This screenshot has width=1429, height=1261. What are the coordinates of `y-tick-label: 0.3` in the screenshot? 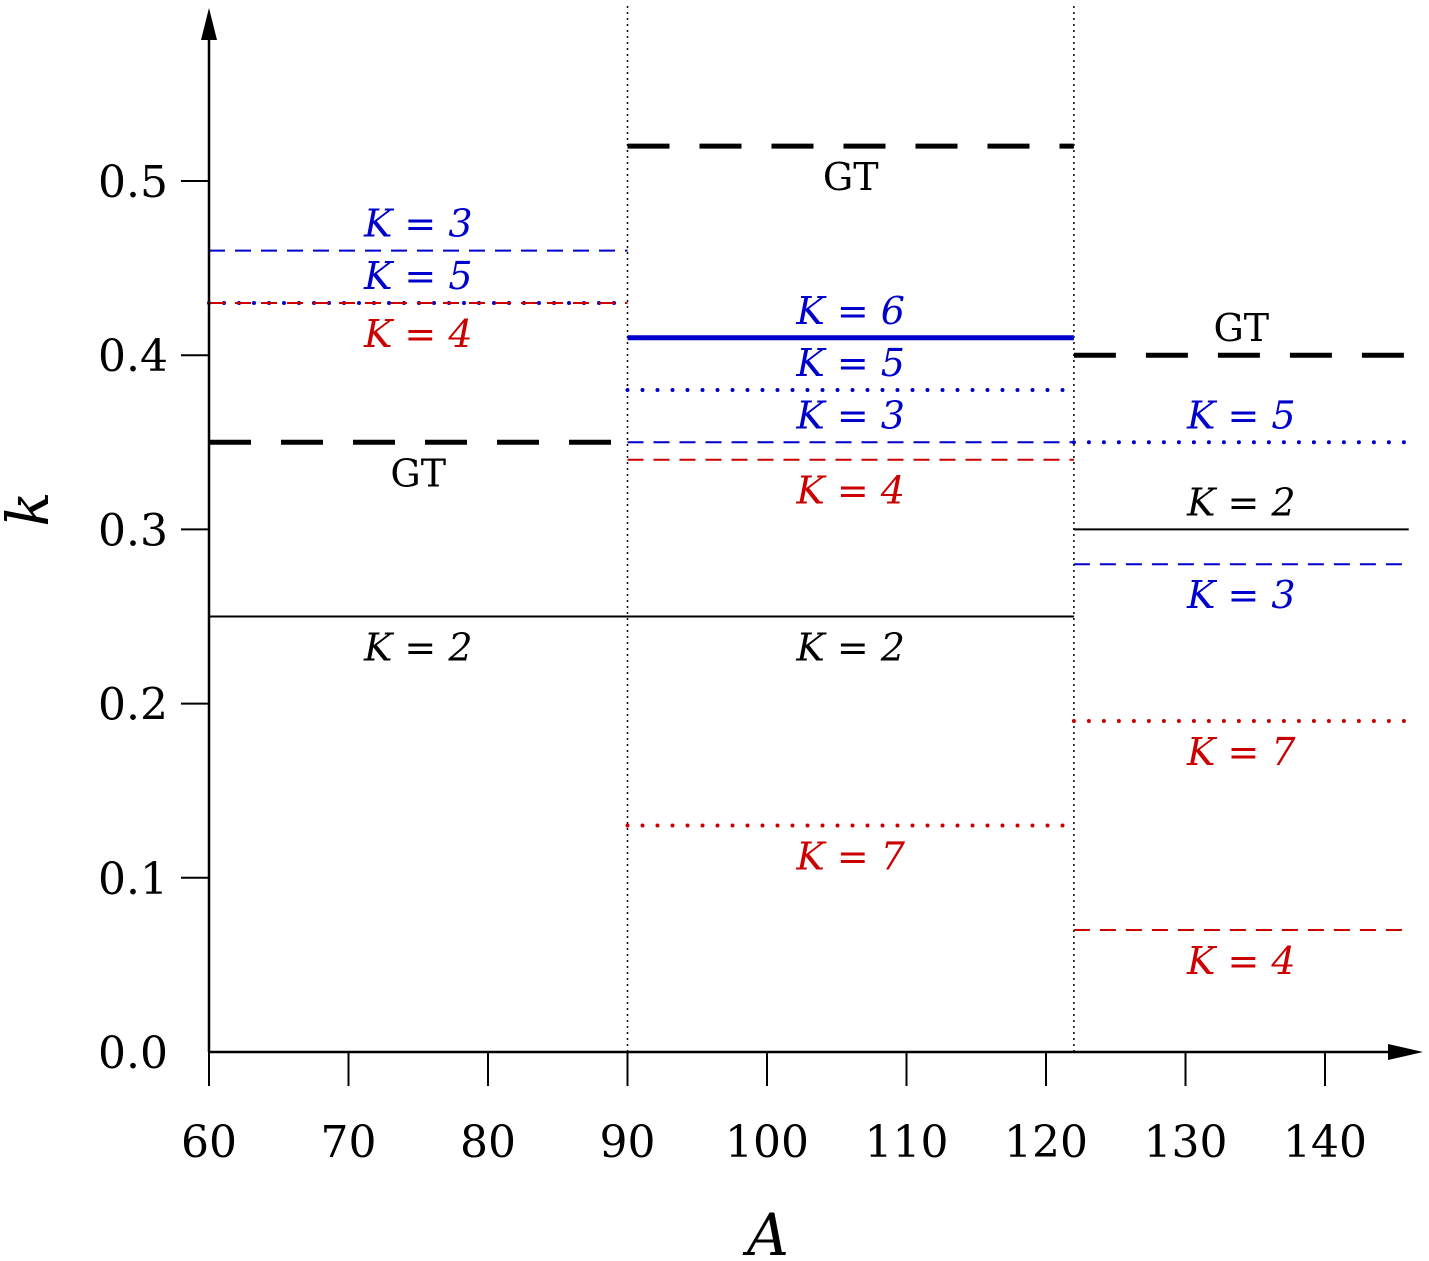 It's located at (133, 530).